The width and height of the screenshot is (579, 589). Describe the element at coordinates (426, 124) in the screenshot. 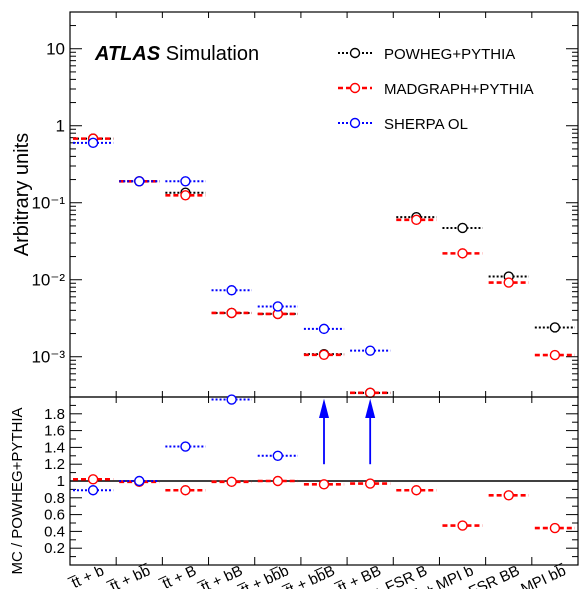

I see `legend-entry: SHERPA OL` at that location.